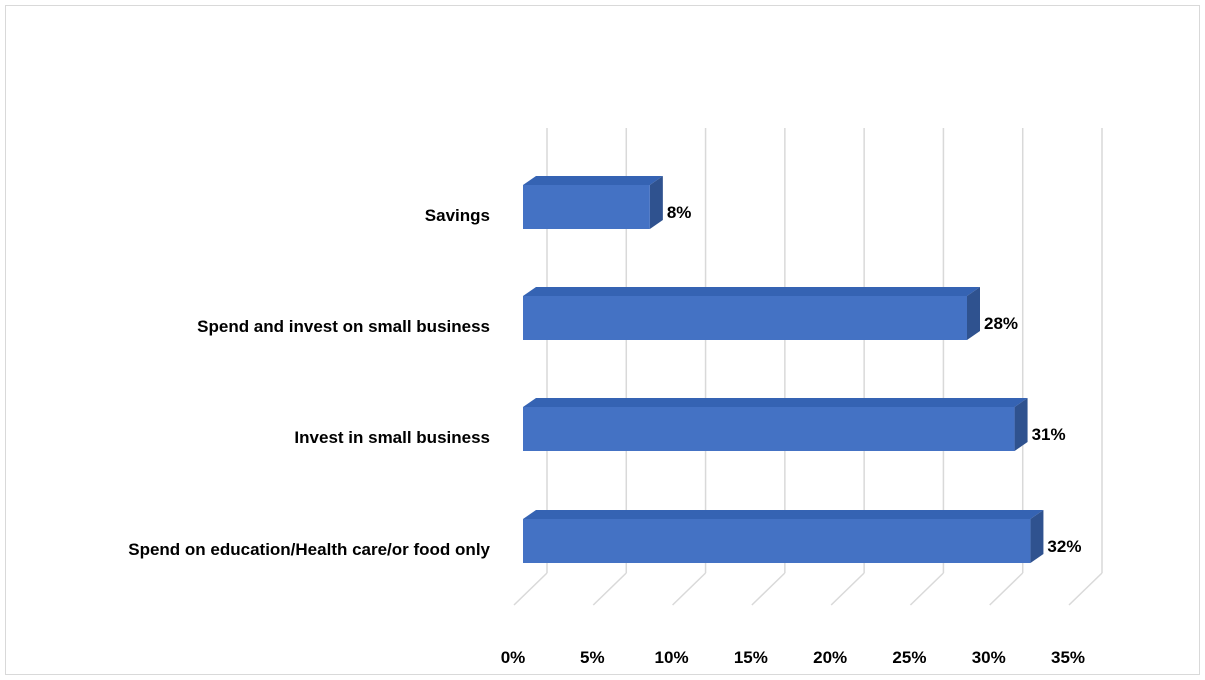 The height and width of the screenshot is (680, 1205). Describe the element at coordinates (751, 657) in the screenshot. I see `x-tick-label: 15%` at that location.